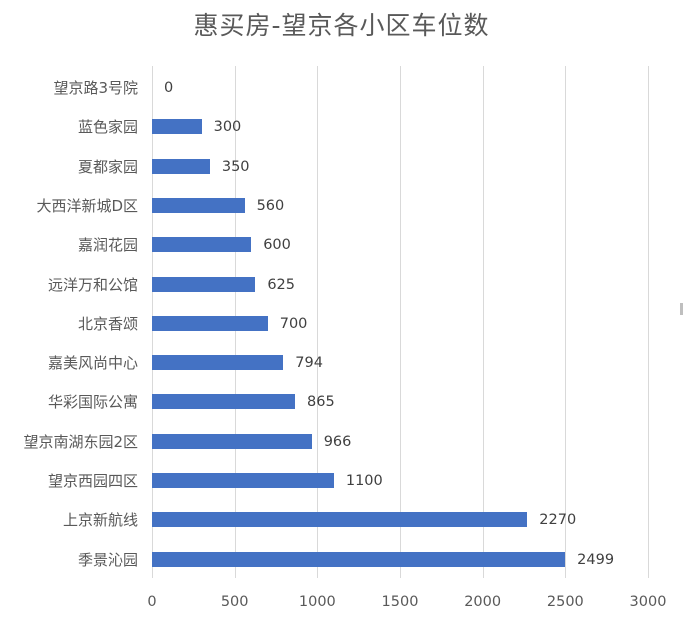  Describe the element at coordinates (596, 559) in the screenshot. I see `data-label: 2499` at that location.